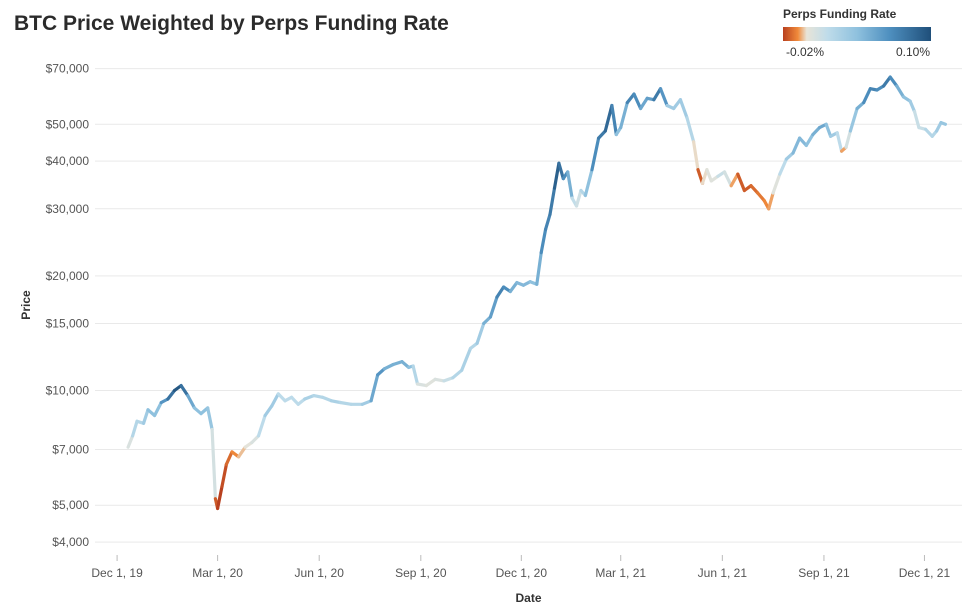 Image resolution: width=970 pixels, height=610 pixels. Describe the element at coordinates (824, 573) in the screenshot. I see `x-tick-label: Sep 1, 21` at that location.